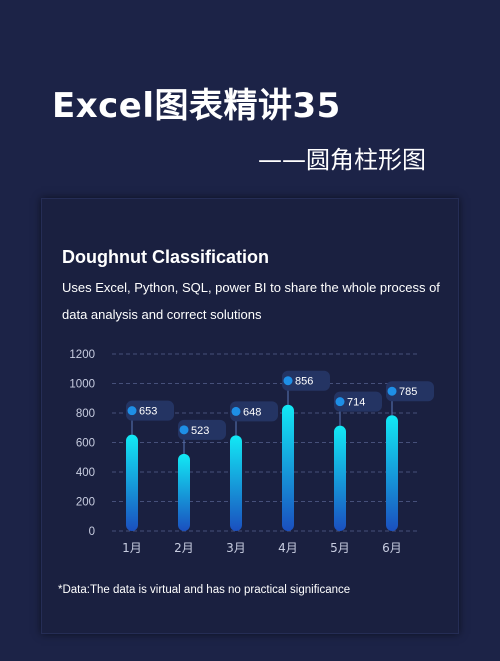  I want to click on data-label: 653, so click(148, 412).